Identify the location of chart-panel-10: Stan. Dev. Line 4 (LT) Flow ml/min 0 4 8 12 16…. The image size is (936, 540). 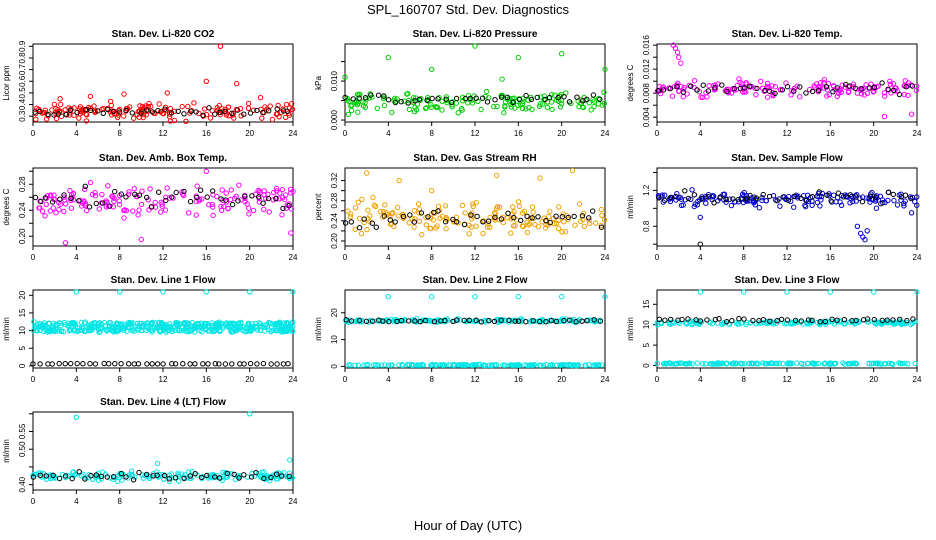
(150, 451).